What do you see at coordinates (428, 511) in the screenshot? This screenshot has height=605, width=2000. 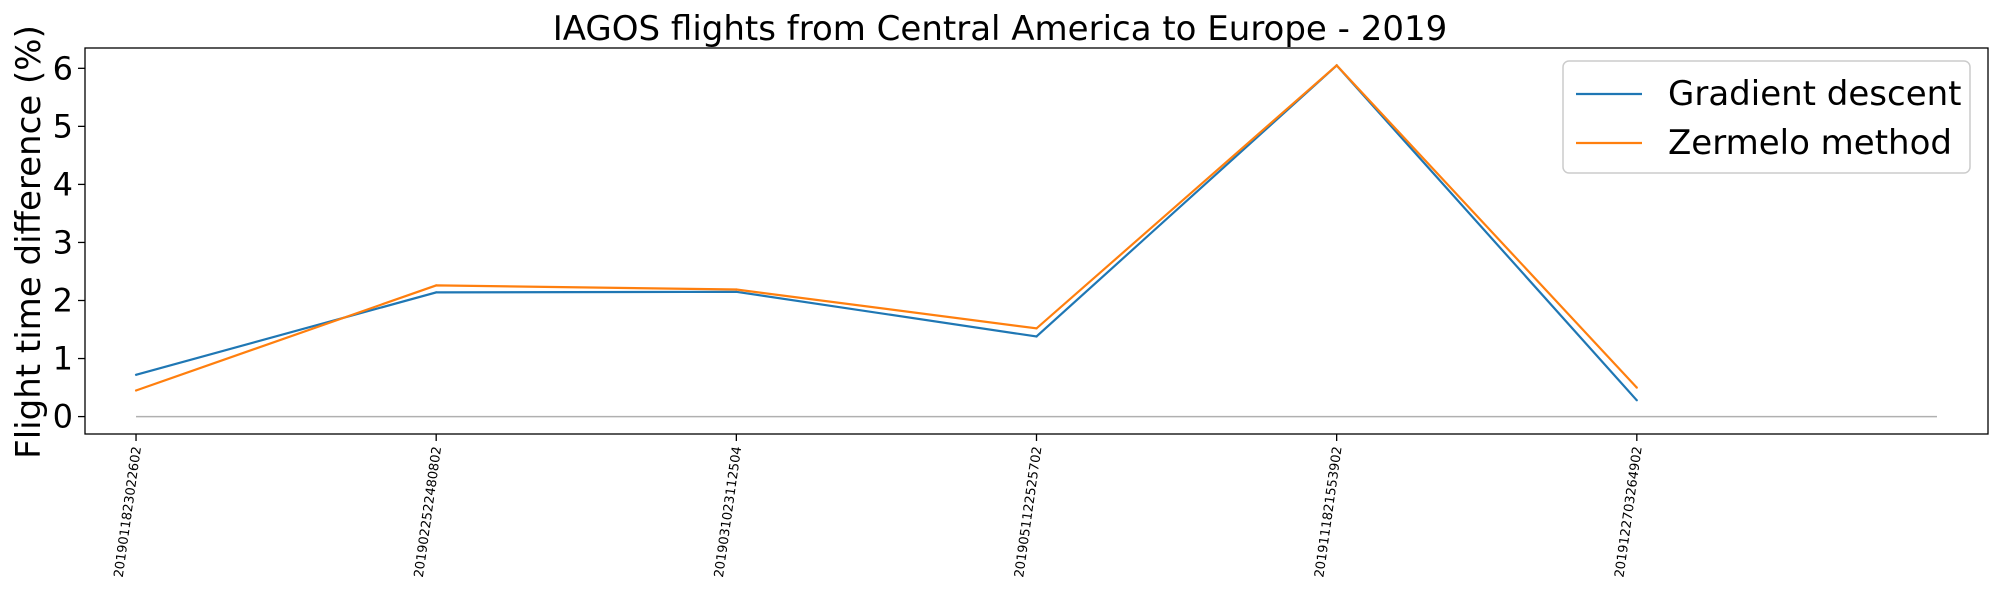 I see `x-tick-label: 2019022522480802` at bounding box center [428, 511].